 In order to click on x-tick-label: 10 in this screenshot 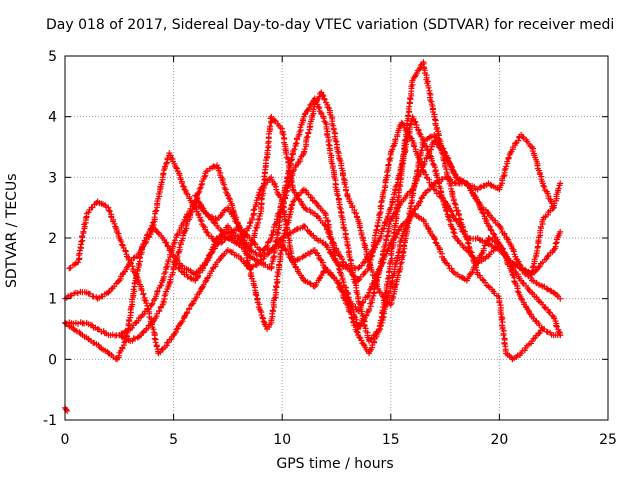, I will do `click(282, 440)`.